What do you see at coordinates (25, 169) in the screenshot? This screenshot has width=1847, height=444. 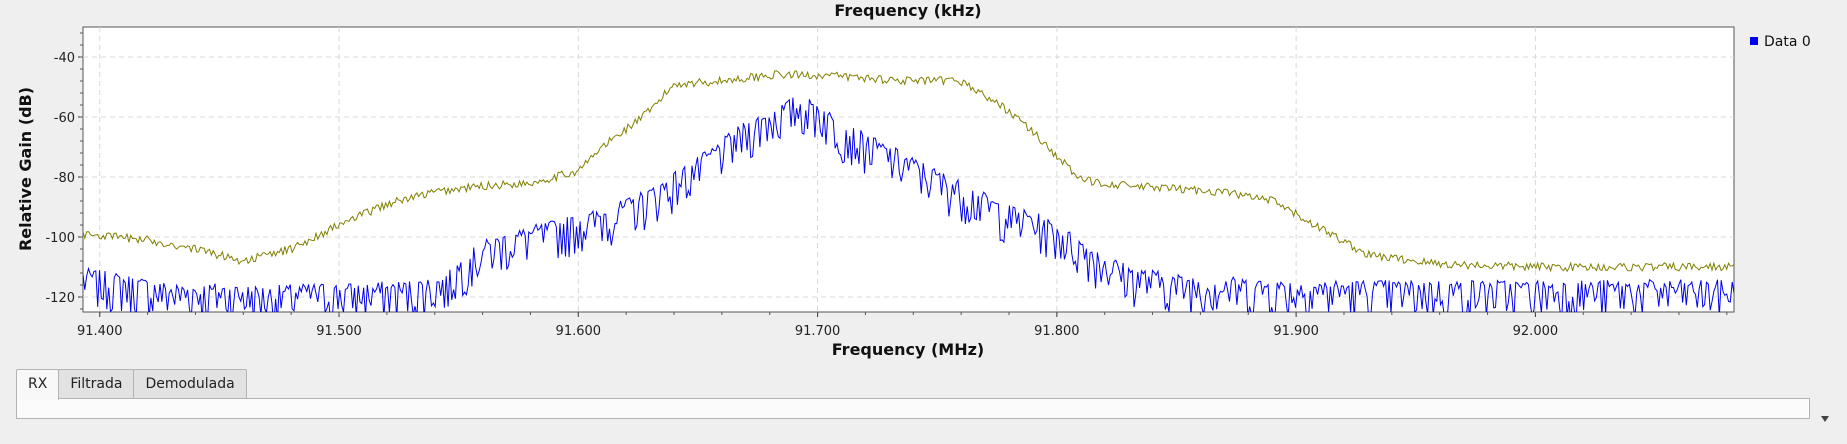 I see `y-axis-label: Relative Gain (dB)` at bounding box center [25, 169].